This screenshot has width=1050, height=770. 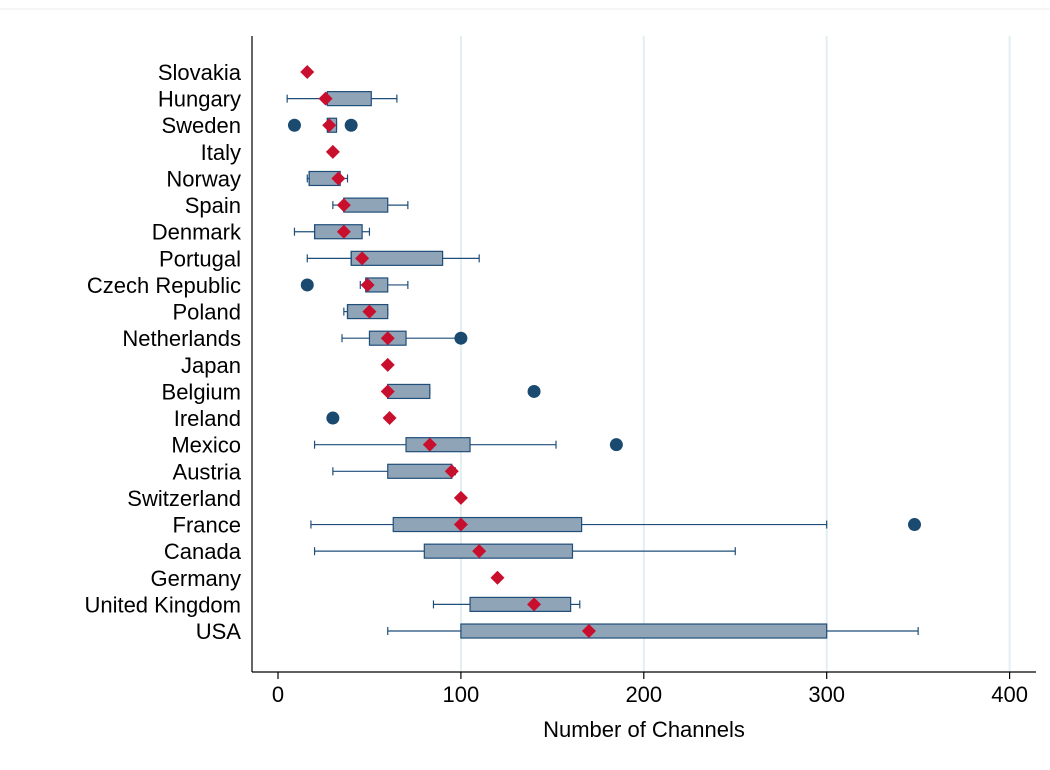 What do you see at coordinates (181, 338) in the screenshot?
I see `category-label: Netherlands` at bounding box center [181, 338].